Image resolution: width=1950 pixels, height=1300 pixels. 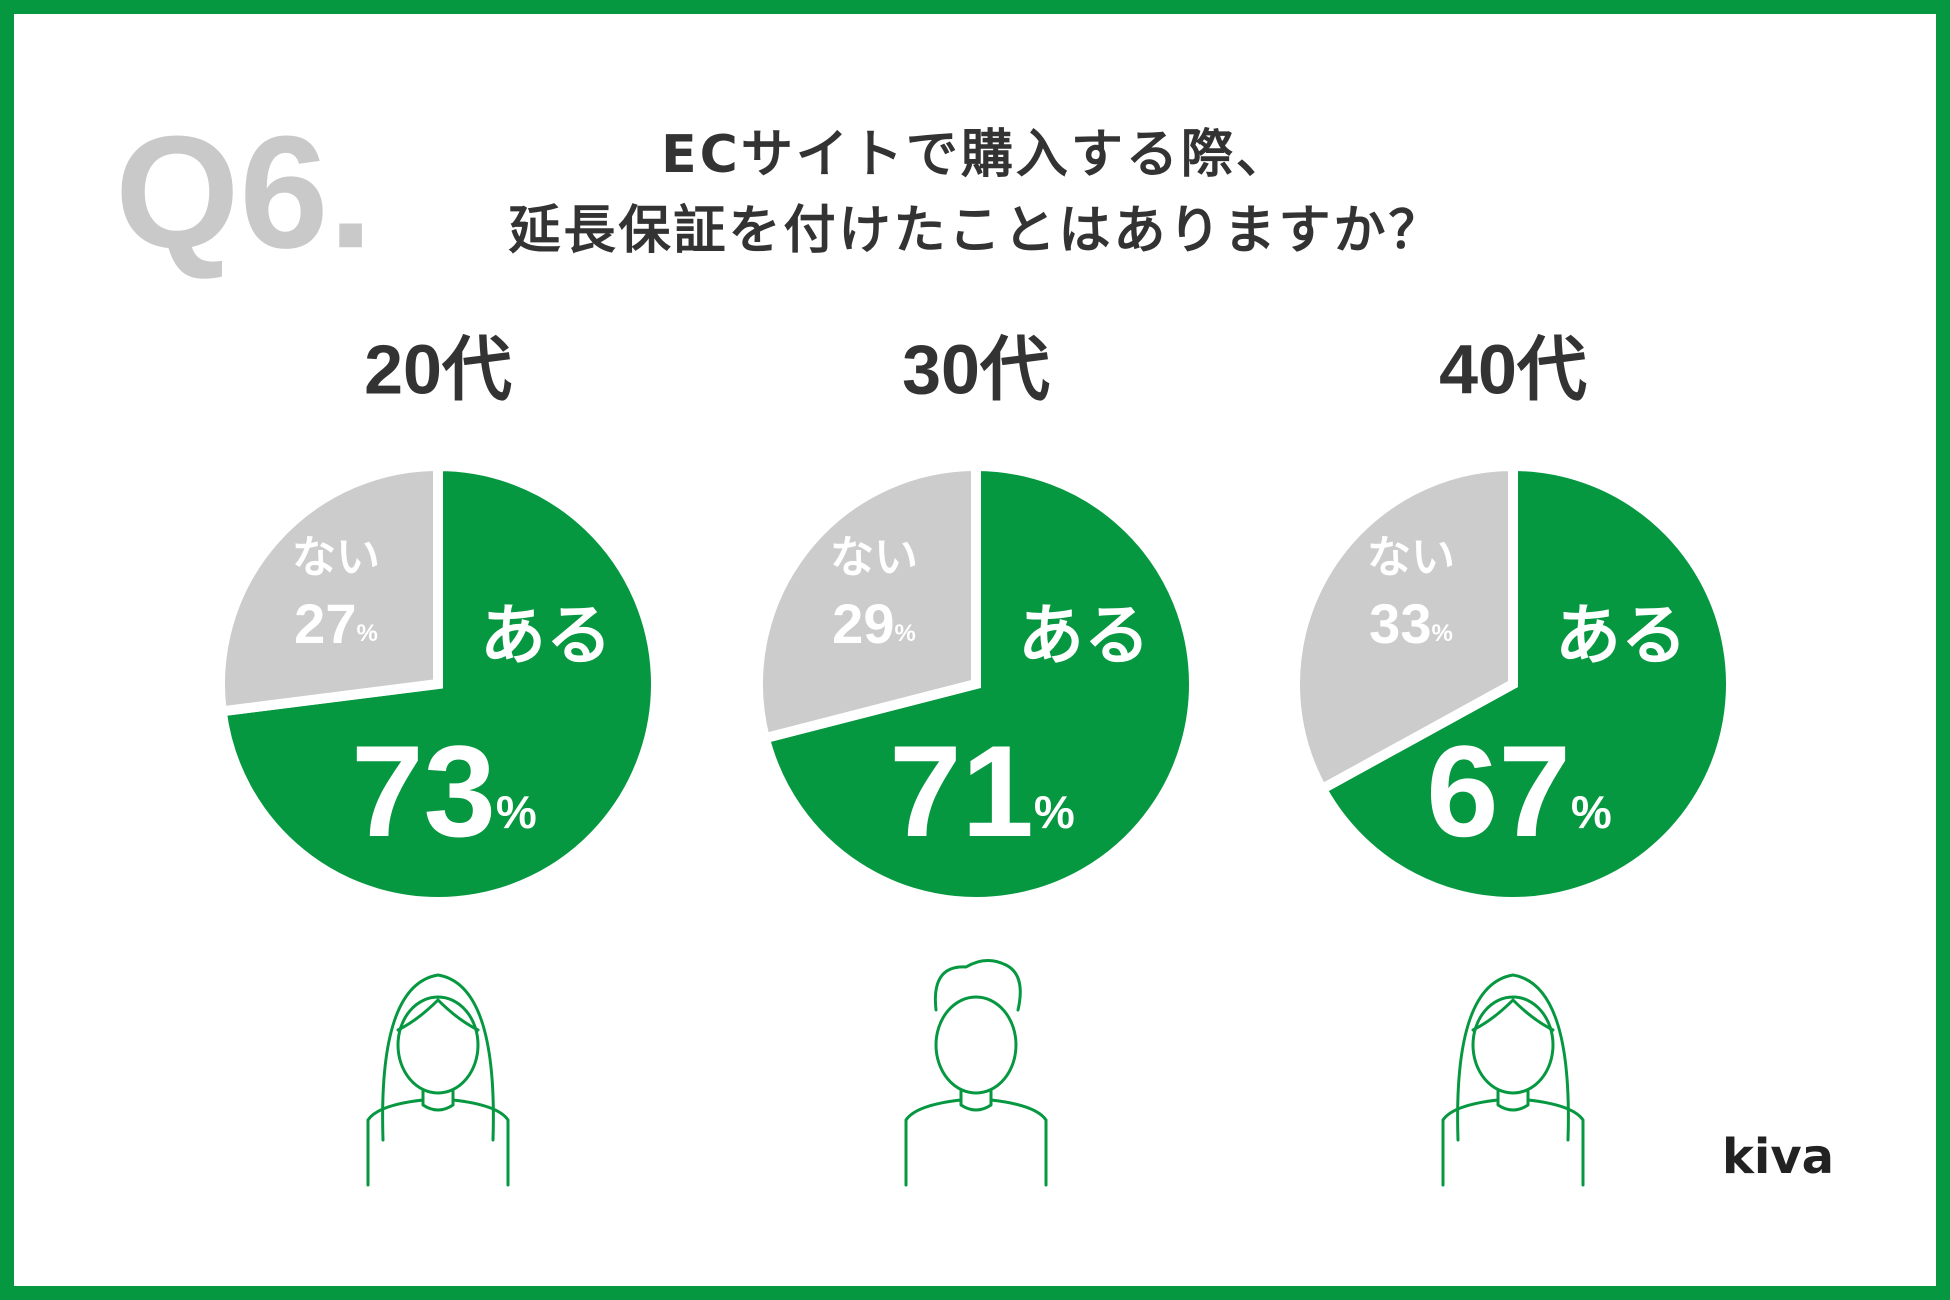 I want to click on question-title: ECサイトで購入する際、, so click(x=976, y=155).